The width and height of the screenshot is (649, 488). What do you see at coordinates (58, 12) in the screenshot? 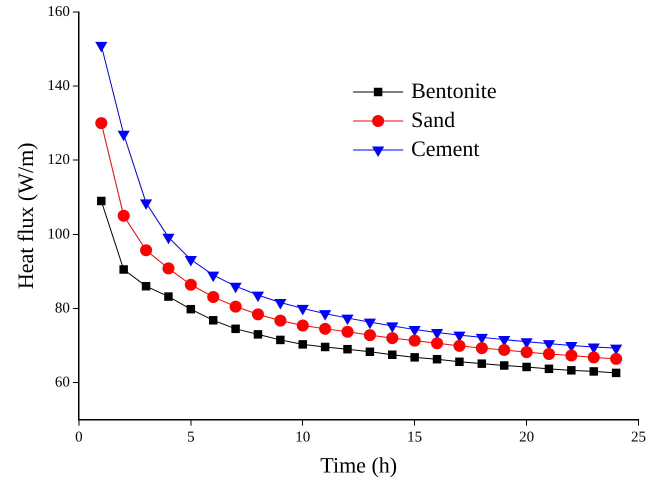
I see `y-tick-label: 160` at bounding box center [58, 12].